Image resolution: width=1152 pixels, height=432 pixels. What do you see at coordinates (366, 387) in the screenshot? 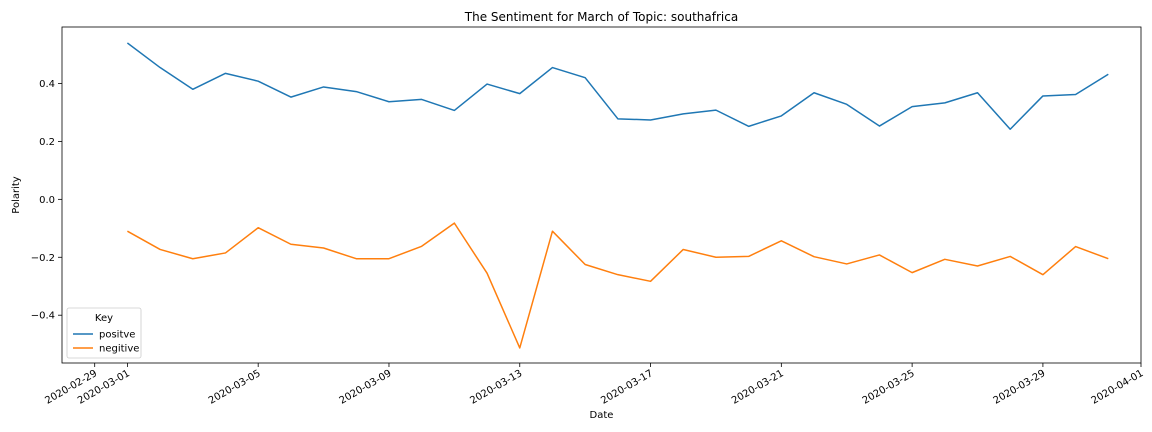
I see `x-tick-label: 2020-03-09` at bounding box center [366, 387].